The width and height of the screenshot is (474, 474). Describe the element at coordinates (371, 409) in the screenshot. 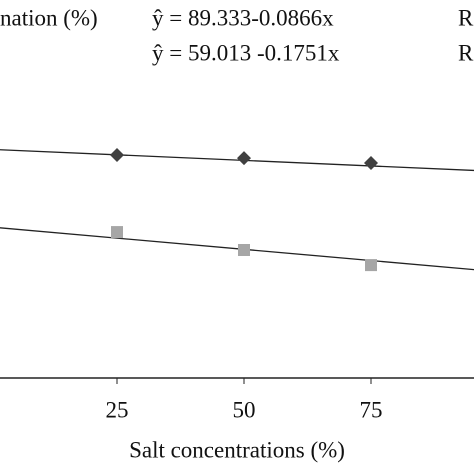

I see `x-tick-label: 75` at that location.